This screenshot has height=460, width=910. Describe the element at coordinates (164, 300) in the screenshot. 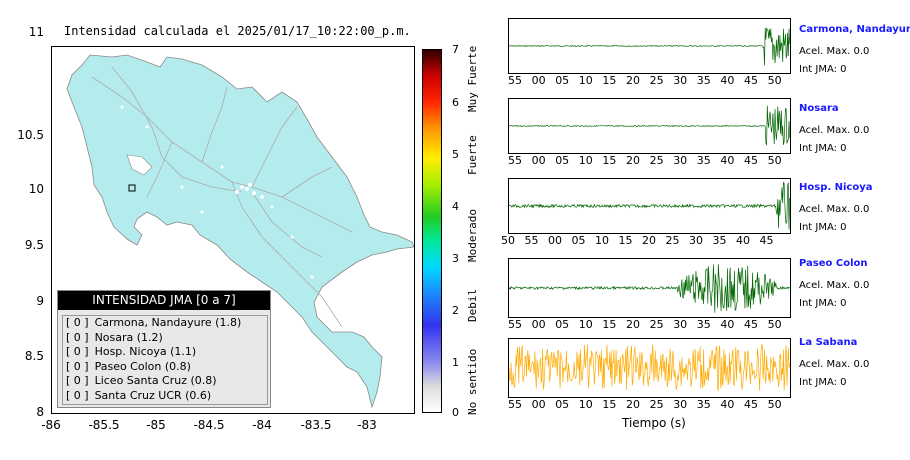

I see `legend-header: INTENSIDAD JMA [0 a 7]` at that location.